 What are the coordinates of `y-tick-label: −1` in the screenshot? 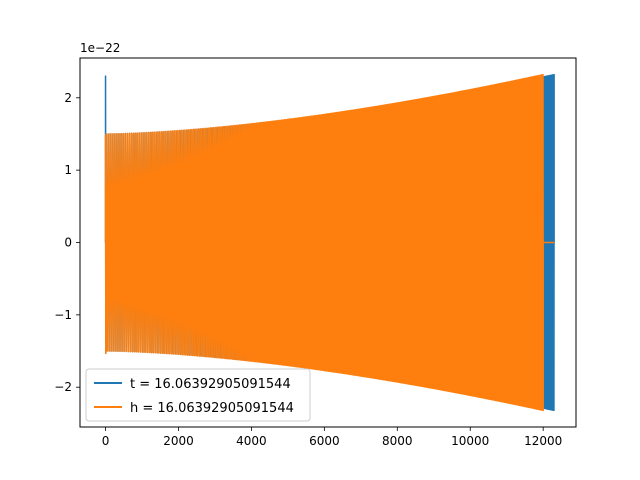 It's located at (63, 315).